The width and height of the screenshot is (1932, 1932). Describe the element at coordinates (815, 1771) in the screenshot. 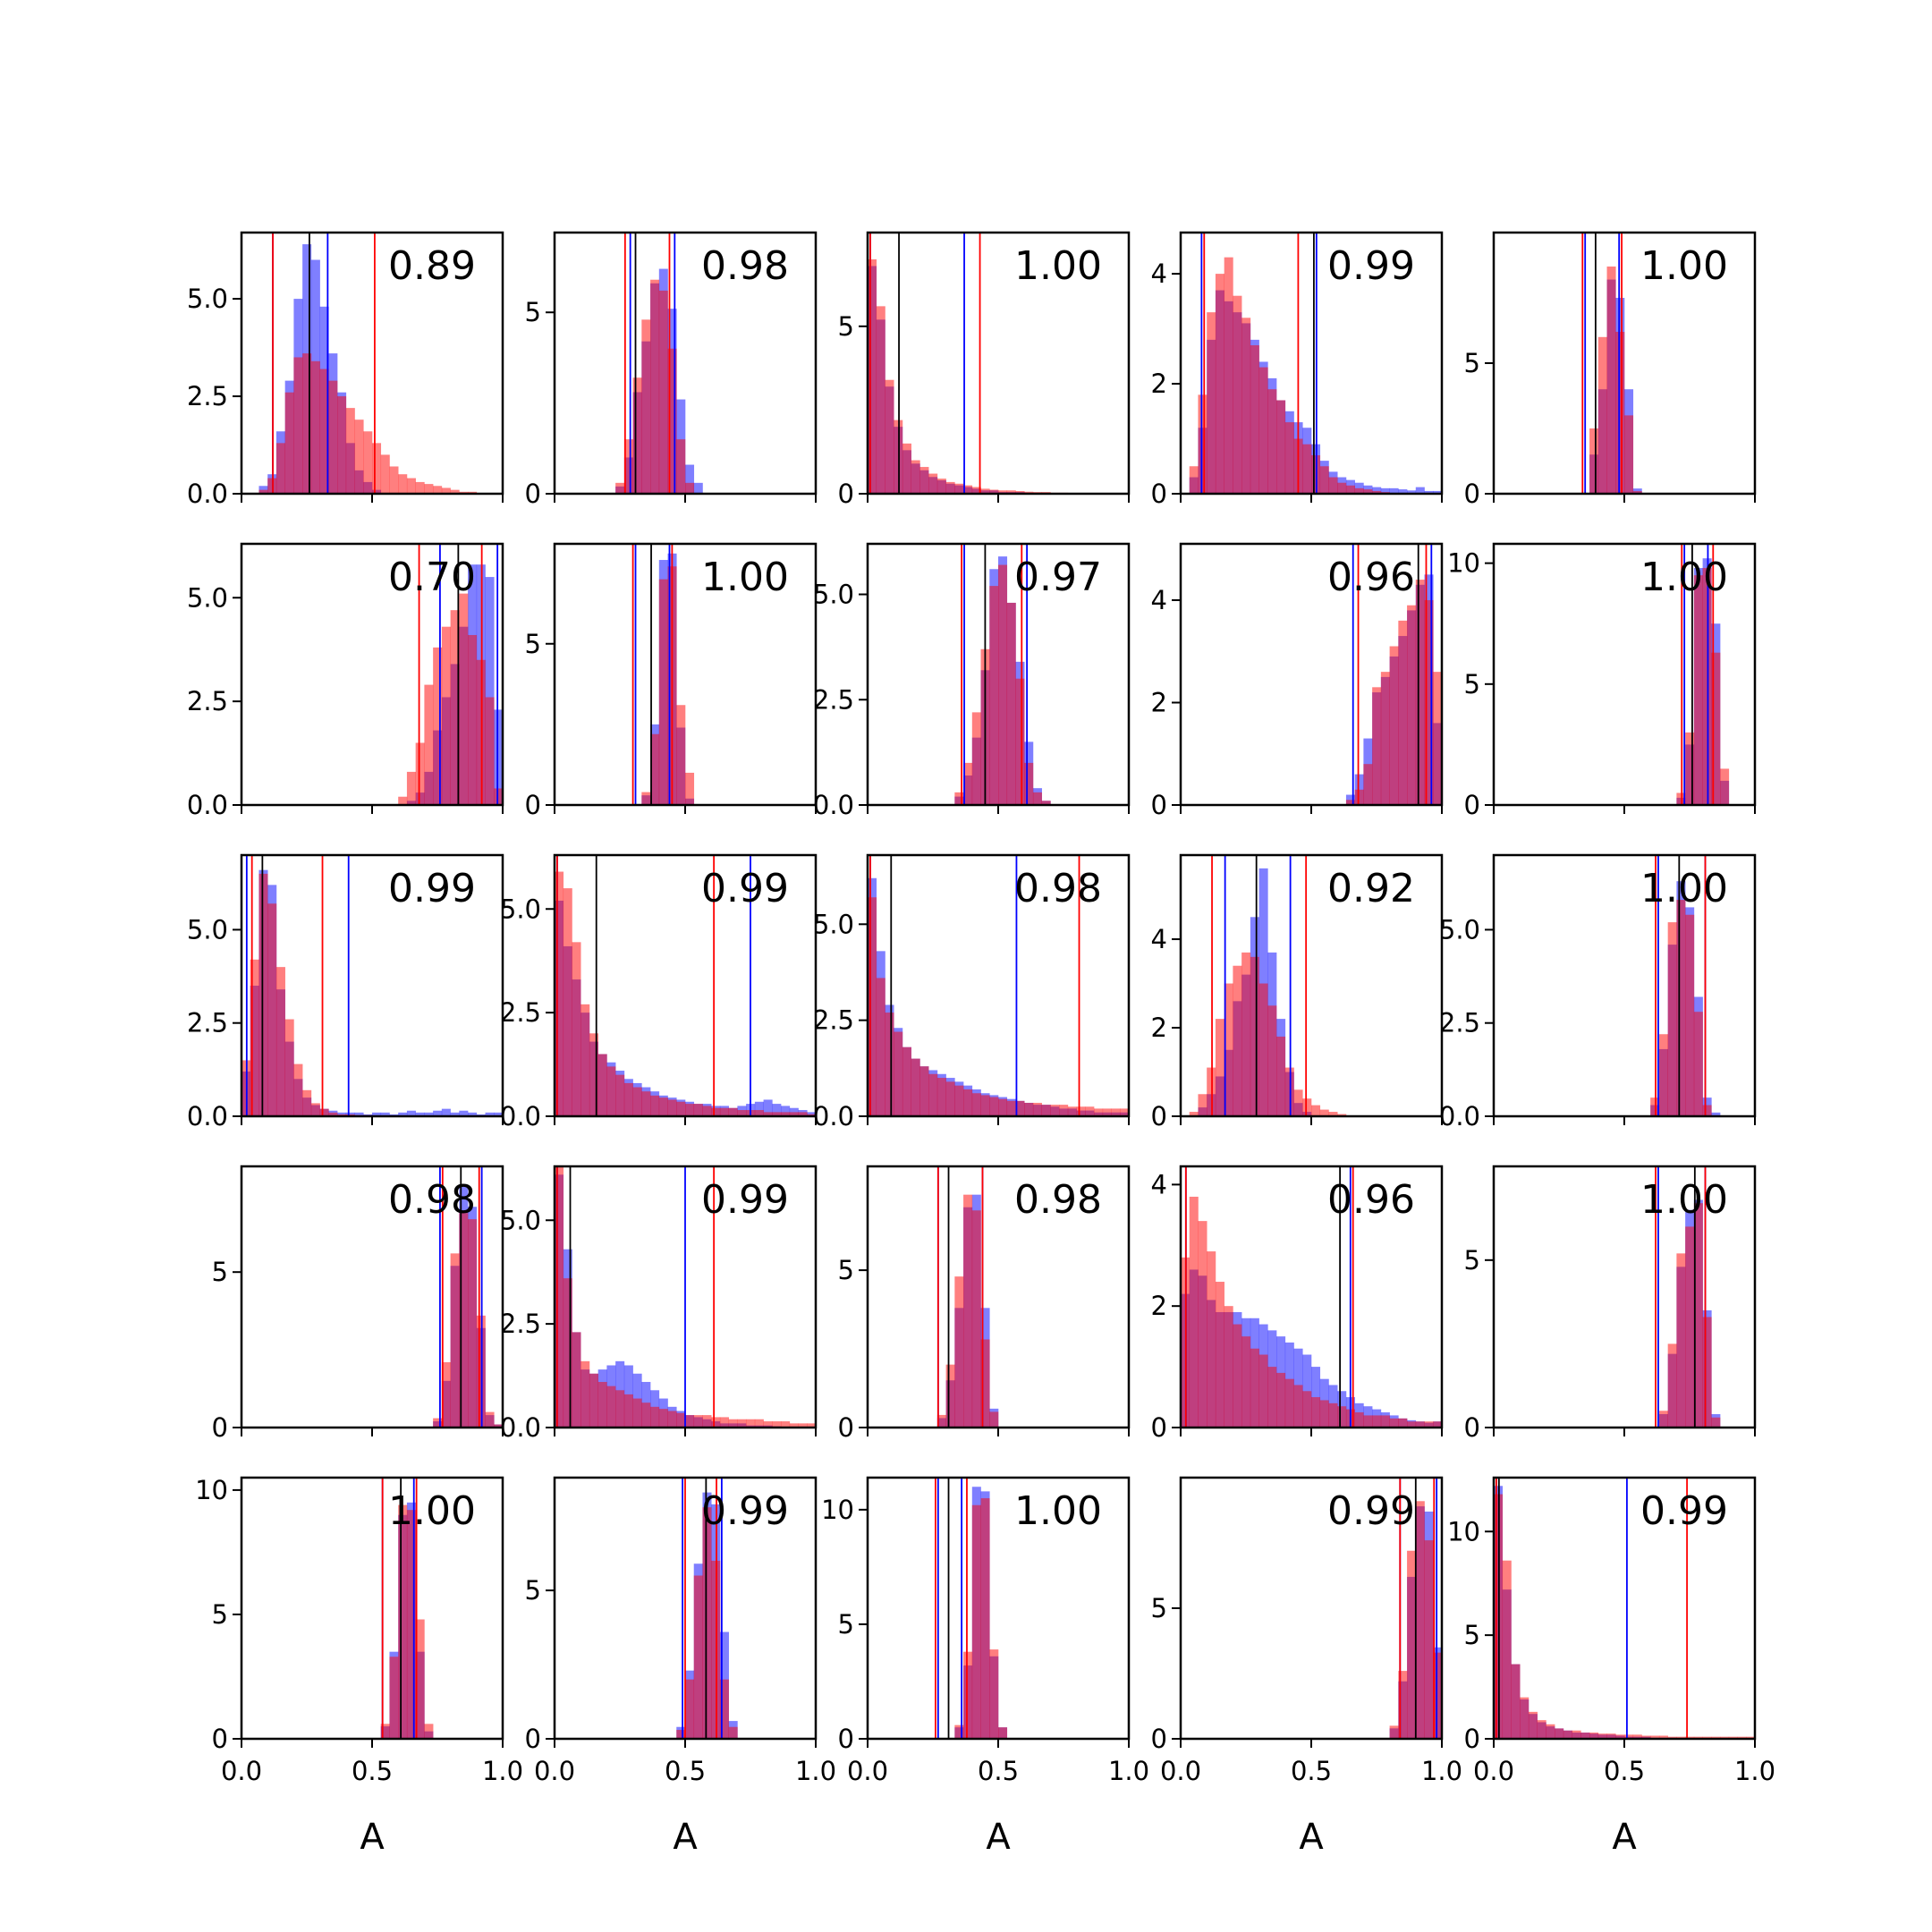

I see `x-tick-label: 1.0` at that location.